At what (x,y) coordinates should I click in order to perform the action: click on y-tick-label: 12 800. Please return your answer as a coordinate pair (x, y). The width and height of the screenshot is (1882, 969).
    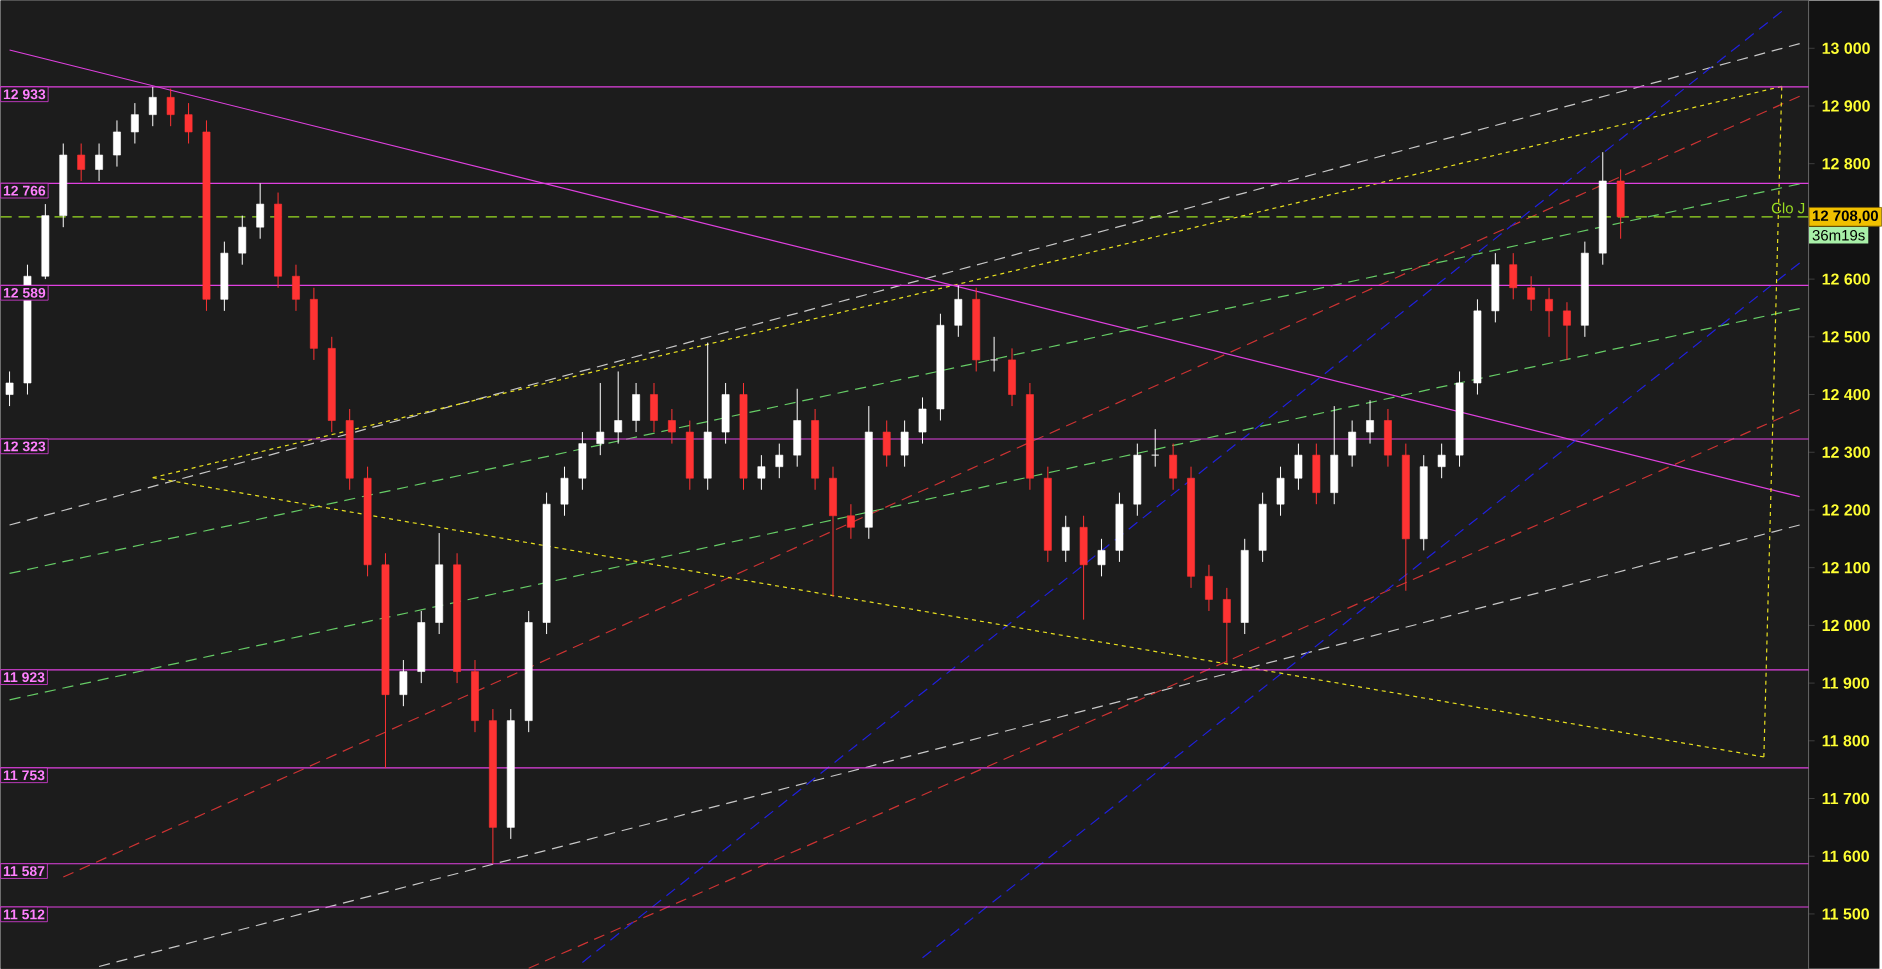
    Looking at the image, I should click on (1846, 163).